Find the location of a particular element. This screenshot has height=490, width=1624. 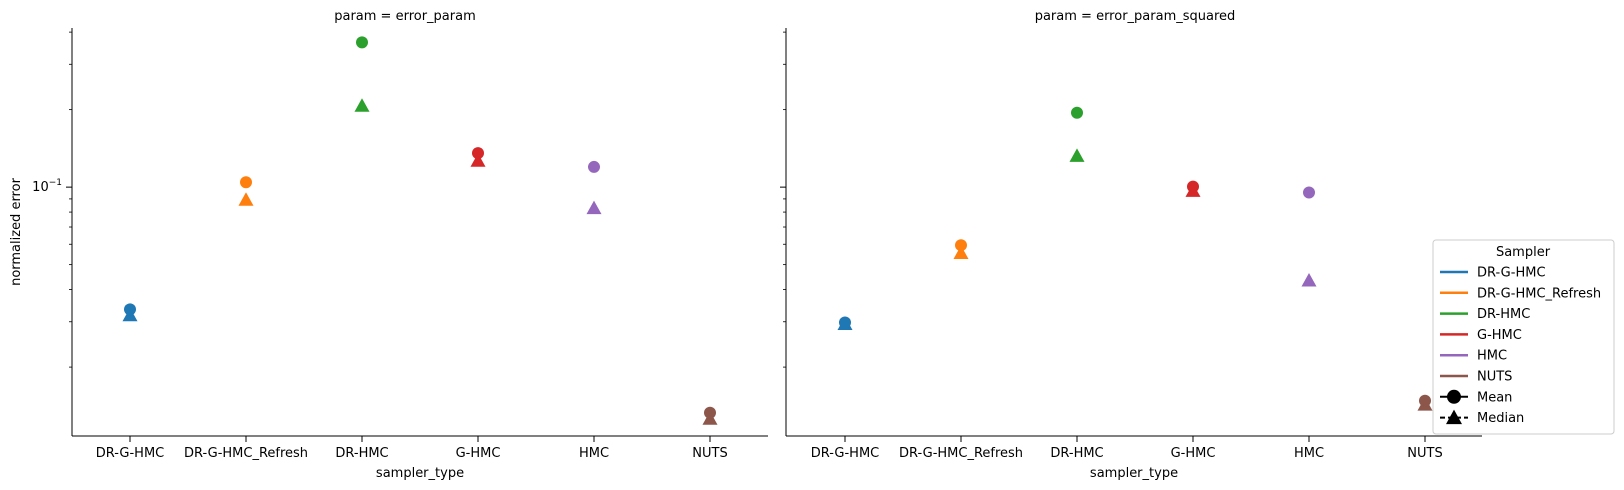

legend-label: DR-HMC is located at coordinates (1503, 314).